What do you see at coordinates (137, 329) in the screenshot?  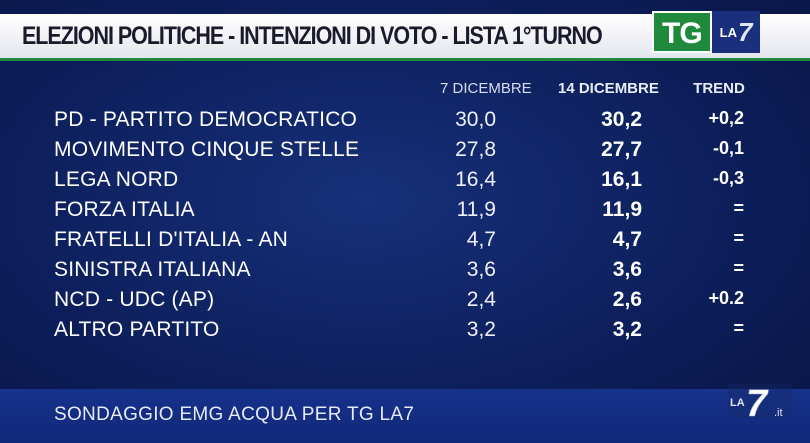 I see `party-name: ALTRO PARTITO` at bounding box center [137, 329].